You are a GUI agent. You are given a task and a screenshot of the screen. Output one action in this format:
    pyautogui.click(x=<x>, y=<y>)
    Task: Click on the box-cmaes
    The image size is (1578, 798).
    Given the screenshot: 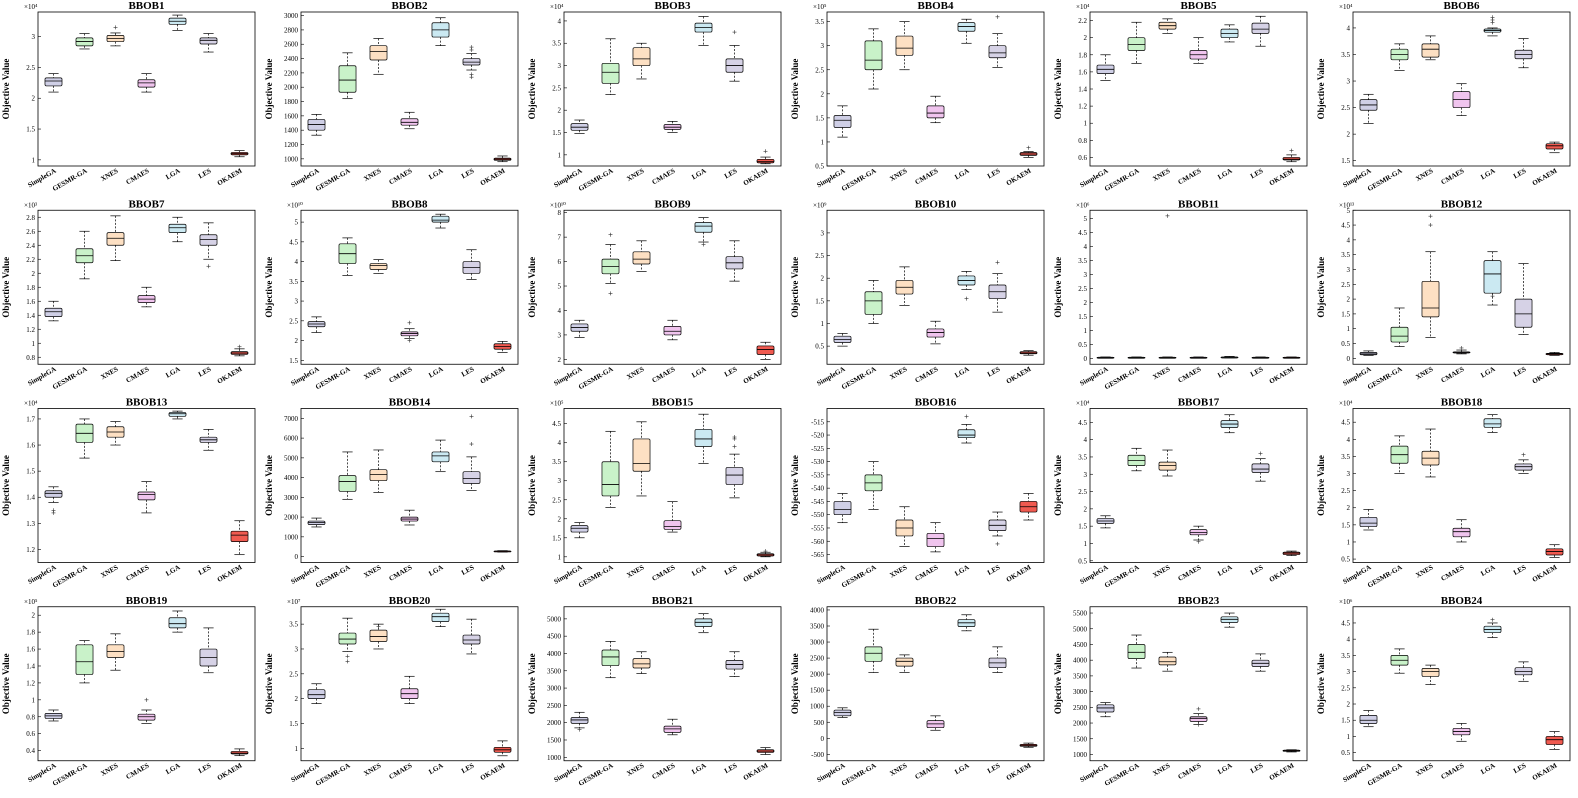 What is the action you would take?
    pyautogui.click(x=935, y=539)
    